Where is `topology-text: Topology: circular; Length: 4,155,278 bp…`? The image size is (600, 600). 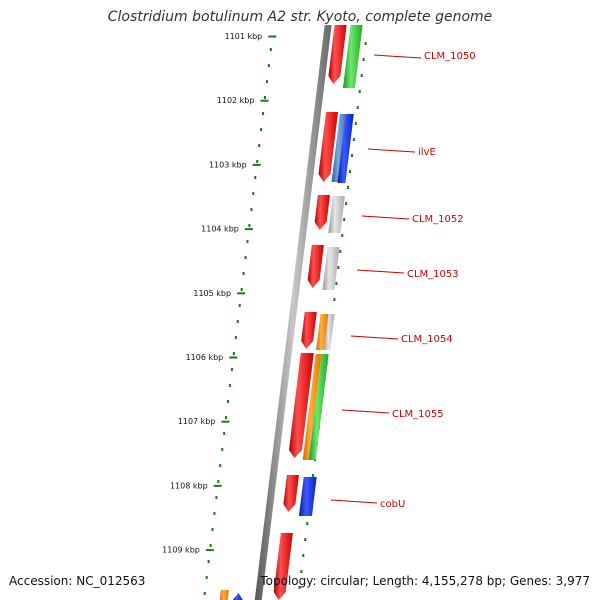
topology-text: Topology: circular; Length: 4,155,278 bp… is located at coordinates (425, 581).